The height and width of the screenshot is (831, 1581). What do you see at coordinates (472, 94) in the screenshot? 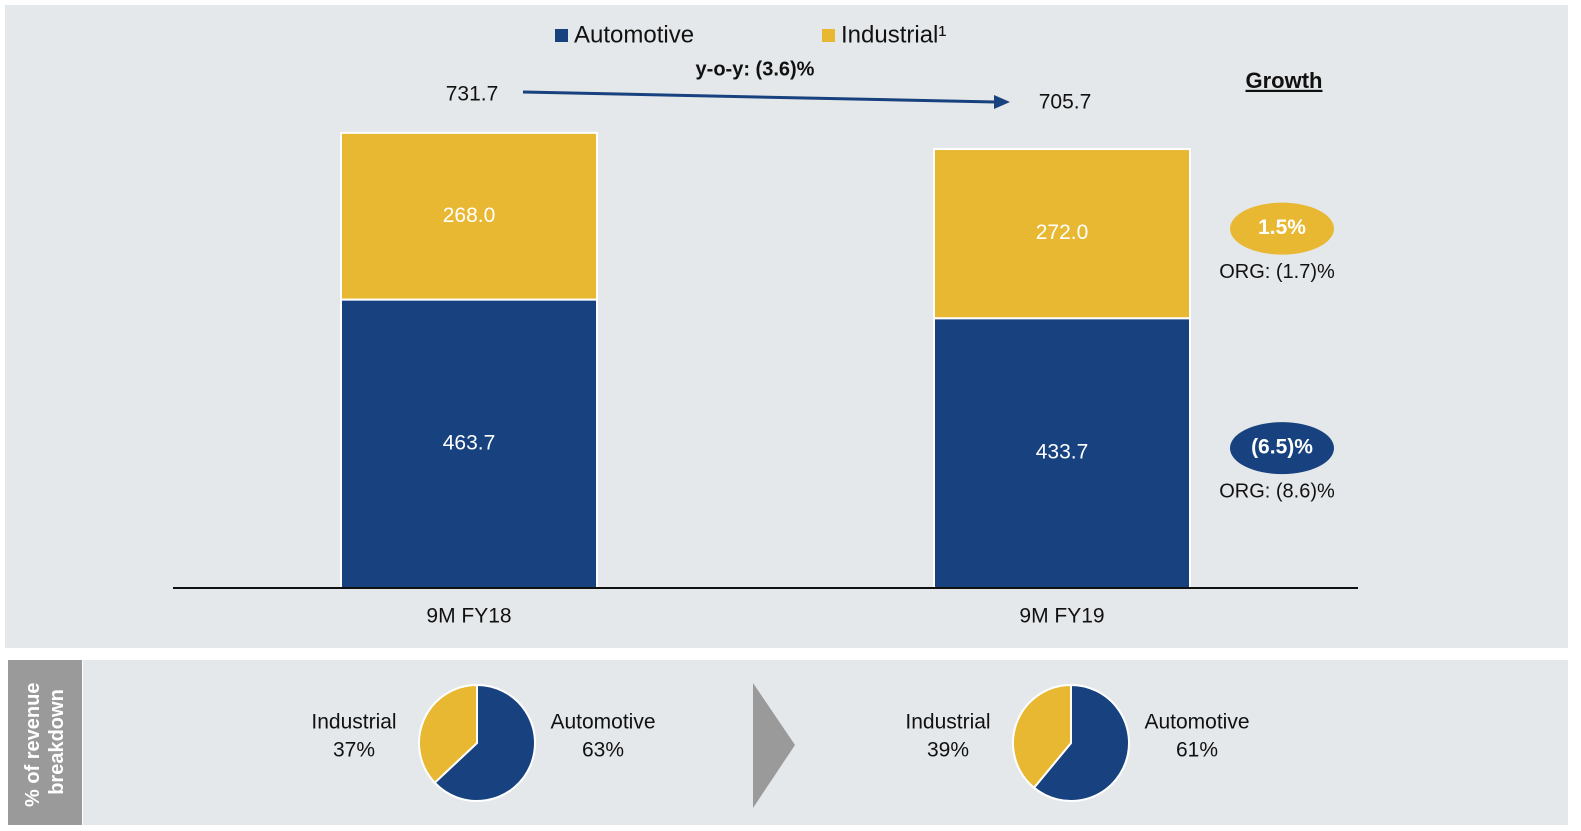
I see `total-label: 731.7` at bounding box center [472, 94].